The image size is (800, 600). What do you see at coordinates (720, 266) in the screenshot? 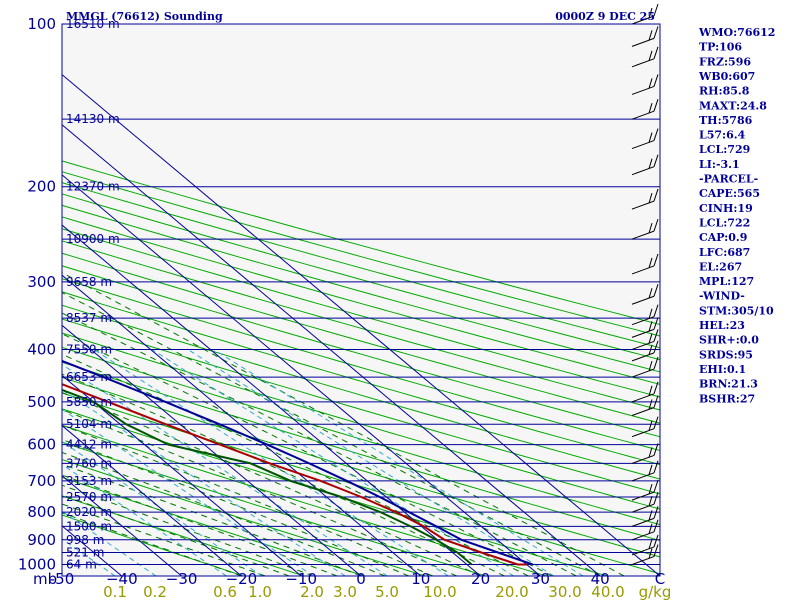
I see `index-line: EL:267` at bounding box center [720, 266].